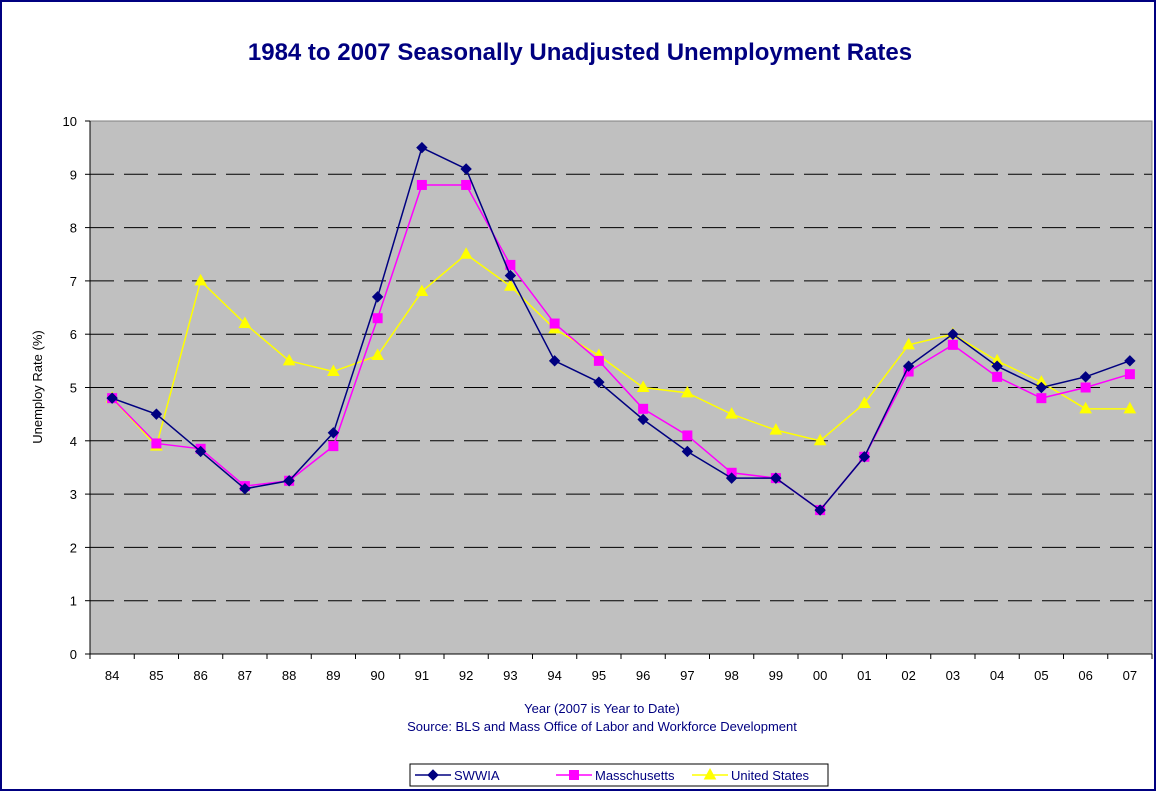 Image resolution: width=1156 pixels, height=793 pixels. What do you see at coordinates (908, 675) in the screenshot?
I see `x-tick-label: 02` at bounding box center [908, 675].